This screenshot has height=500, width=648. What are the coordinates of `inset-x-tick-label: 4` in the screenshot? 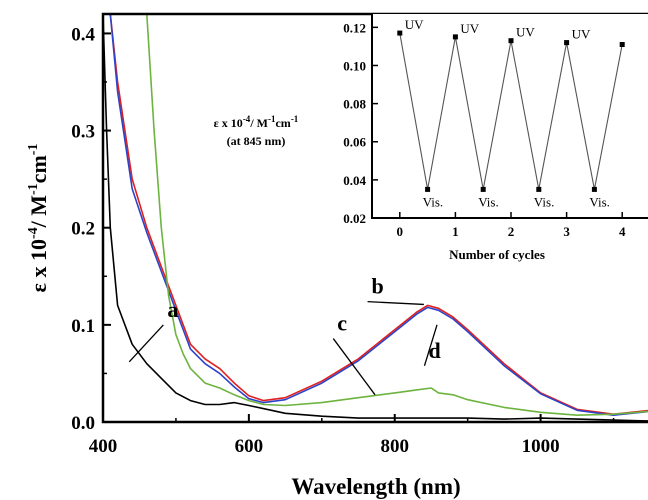 It's located at (622, 231).